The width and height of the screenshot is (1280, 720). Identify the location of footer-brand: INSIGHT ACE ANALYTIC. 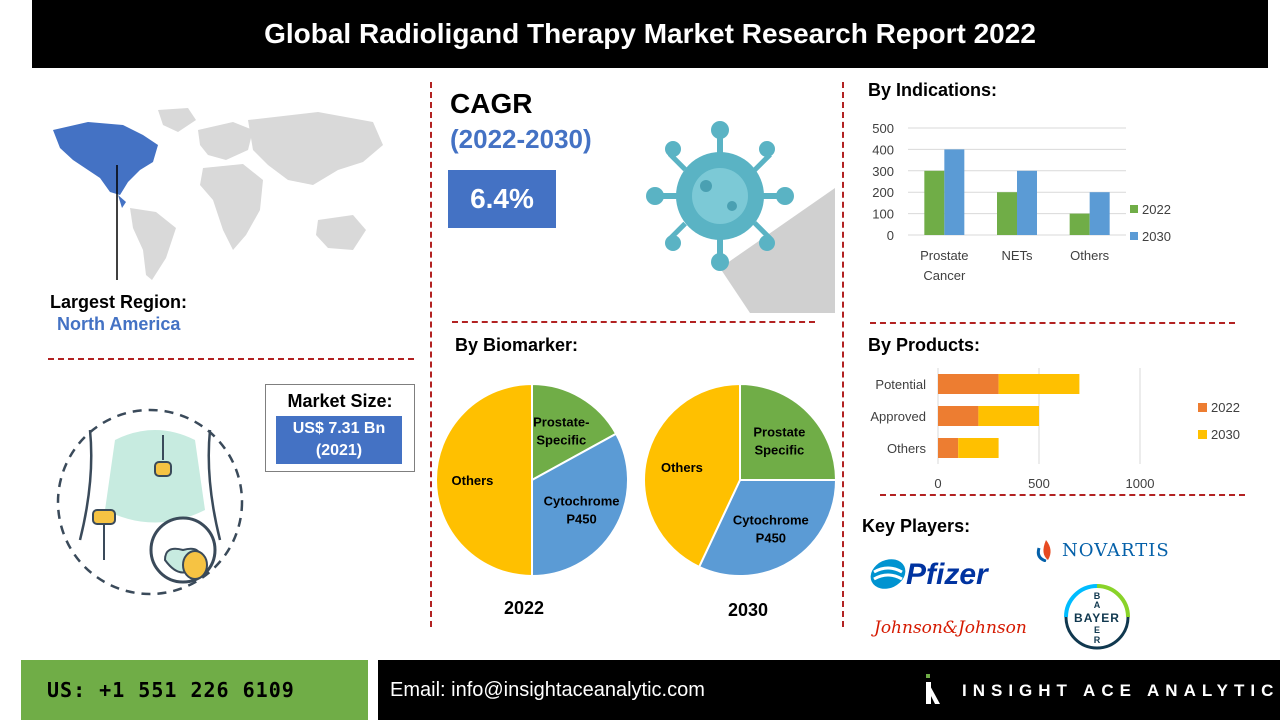
(1121, 690).